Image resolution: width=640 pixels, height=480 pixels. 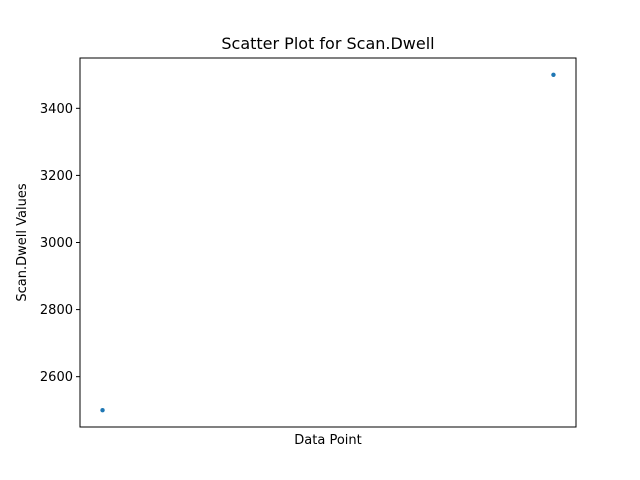 I want to click on y-axis-ticks: 2600 2800 3000 3200 3400, so click(x=60, y=243).